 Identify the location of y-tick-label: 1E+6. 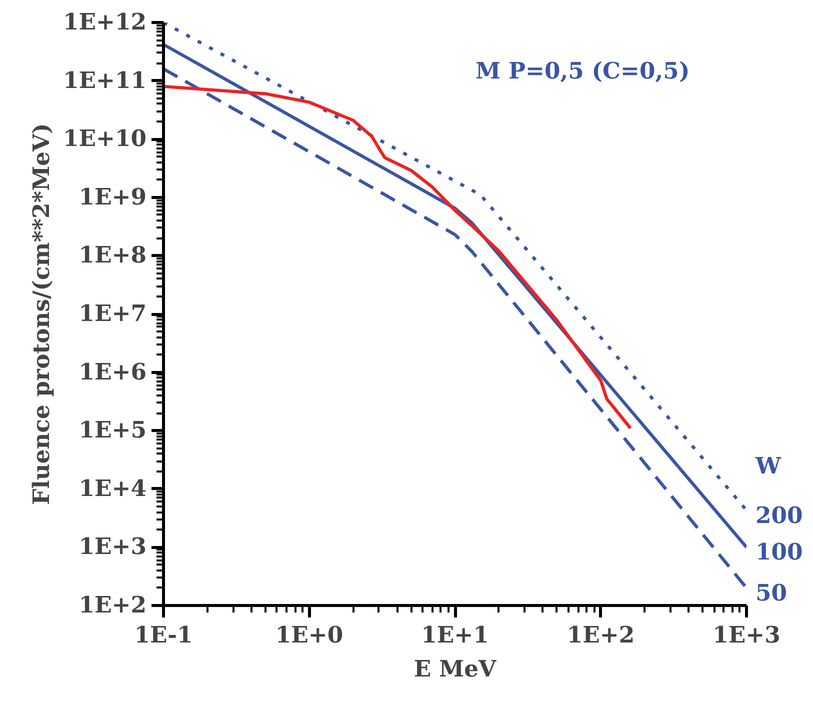
(112, 372).